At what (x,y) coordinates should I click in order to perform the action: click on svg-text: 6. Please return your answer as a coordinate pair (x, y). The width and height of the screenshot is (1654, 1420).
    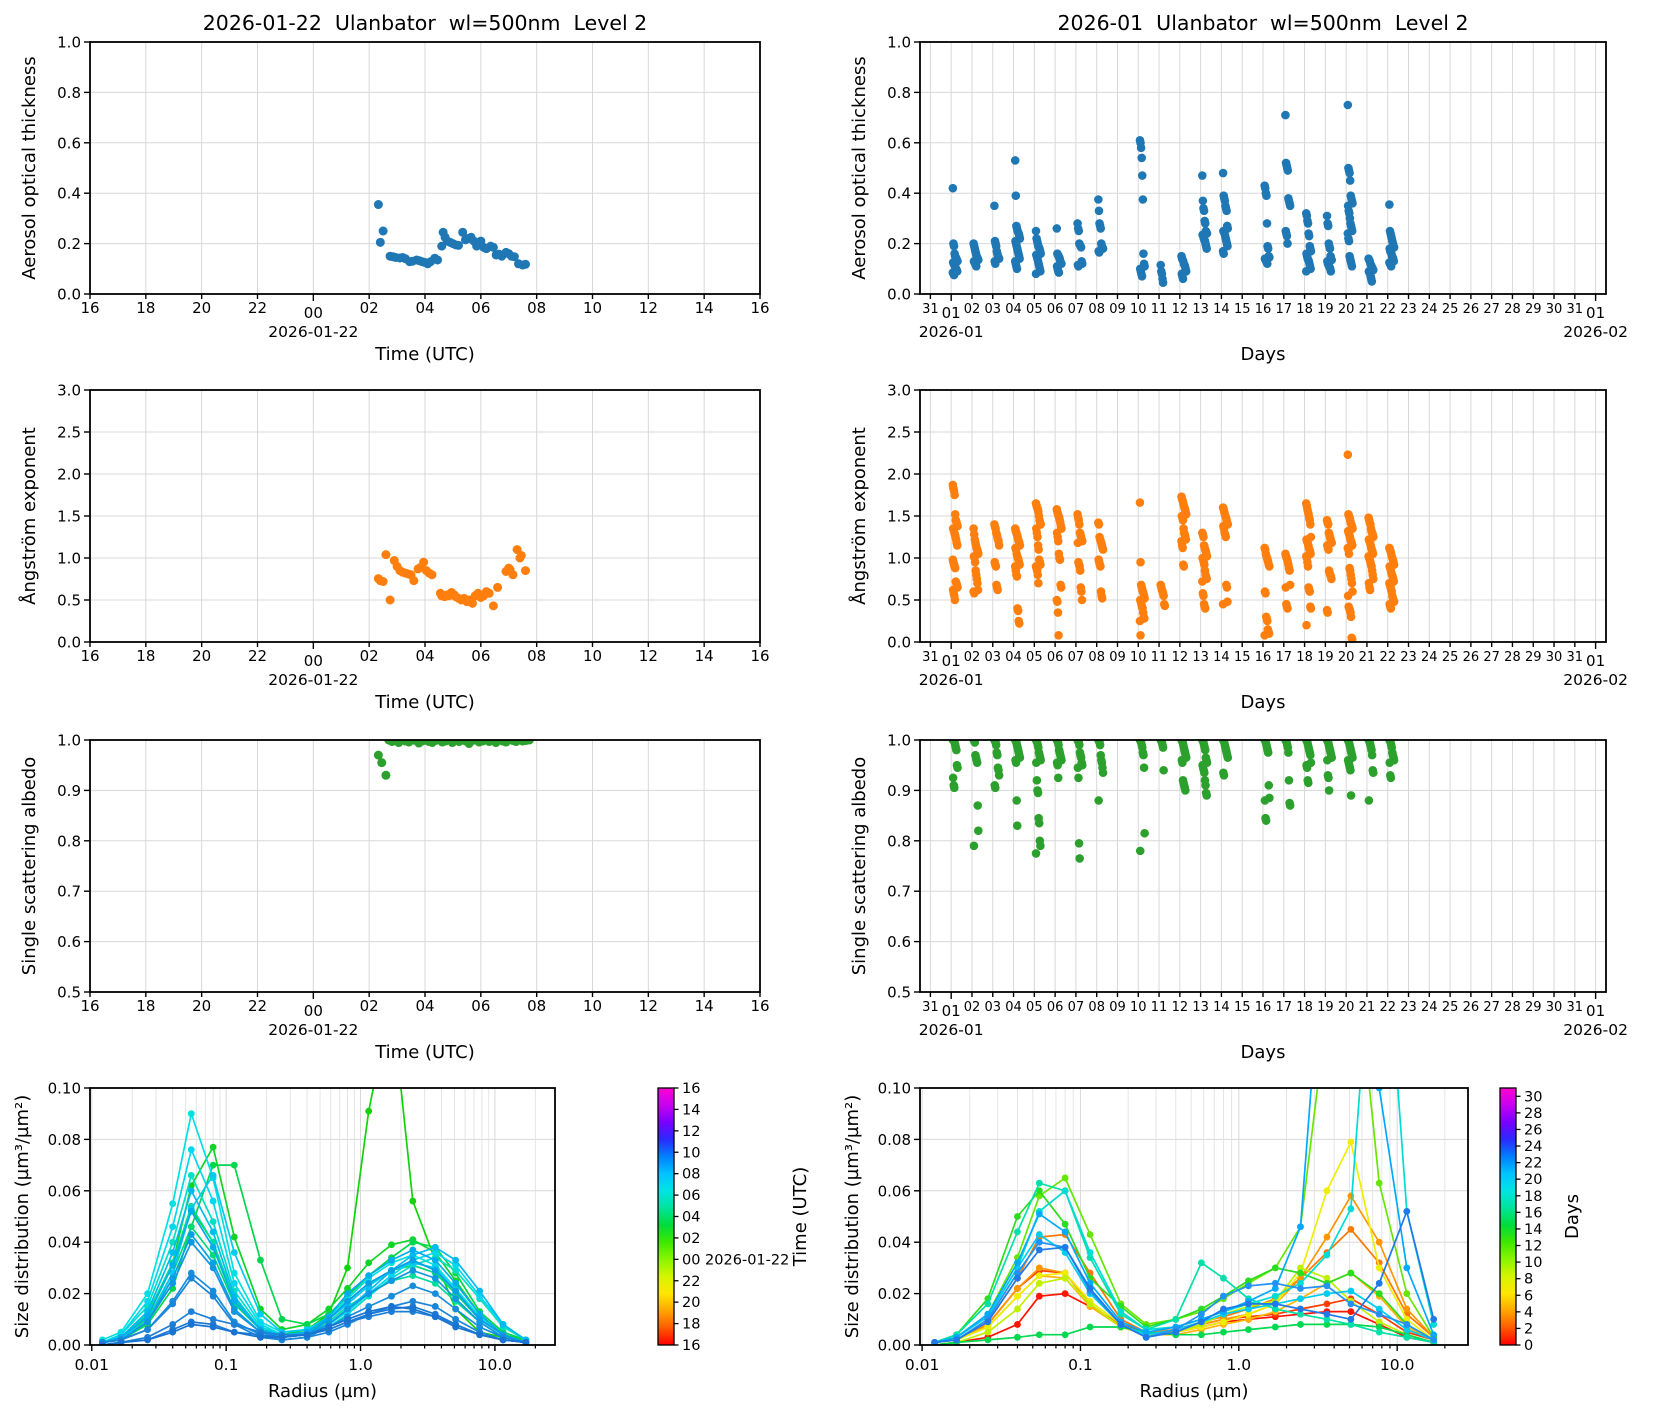
    Looking at the image, I should click on (1528, 1296).